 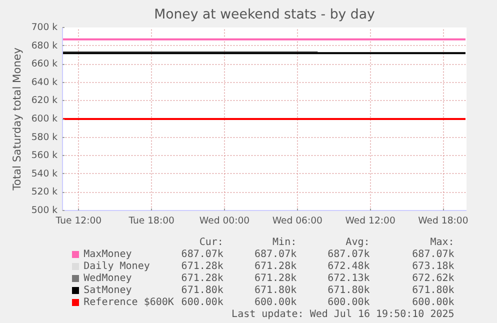 I want to click on text: Avg:, so click(x=358, y=242).